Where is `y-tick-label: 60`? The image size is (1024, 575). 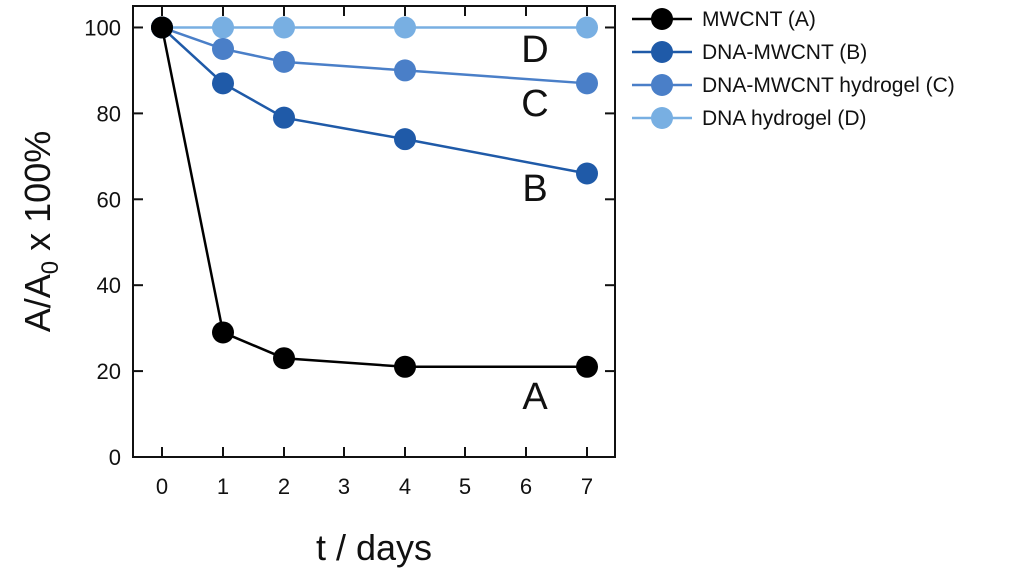
y-tick-label: 60 is located at coordinates (109, 199).